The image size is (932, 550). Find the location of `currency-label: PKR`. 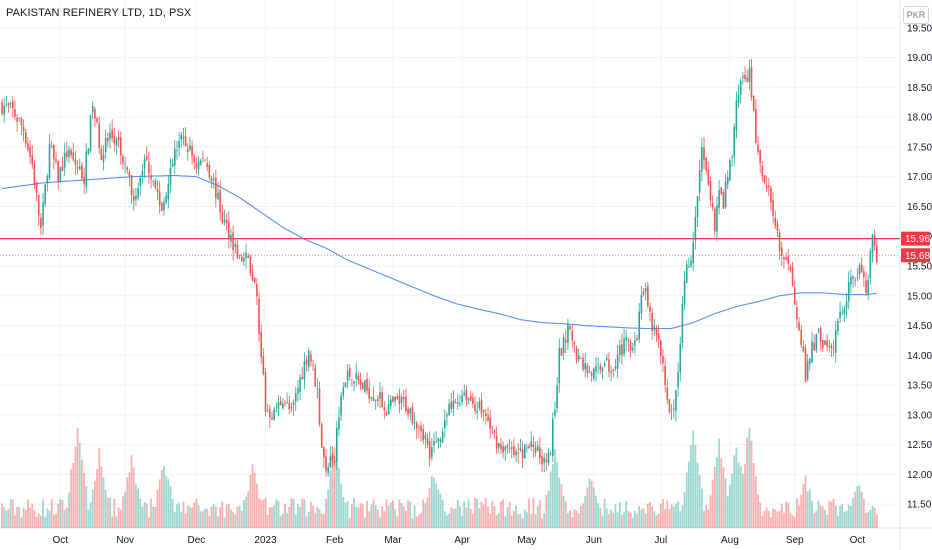

currency-label: PKR is located at coordinates (916, 15).